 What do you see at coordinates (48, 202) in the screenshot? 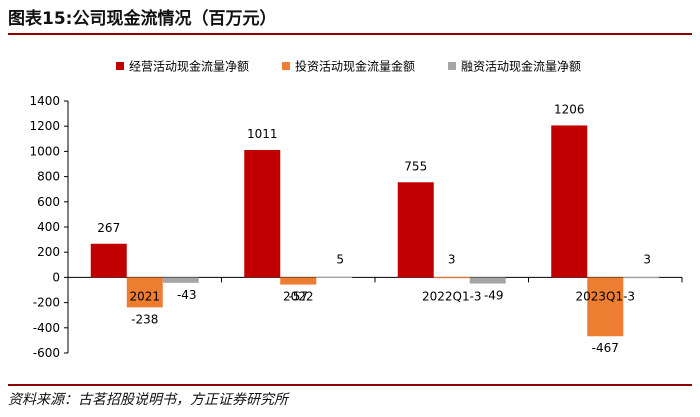
I see `y-tick-label: 600` at bounding box center [48, 202].